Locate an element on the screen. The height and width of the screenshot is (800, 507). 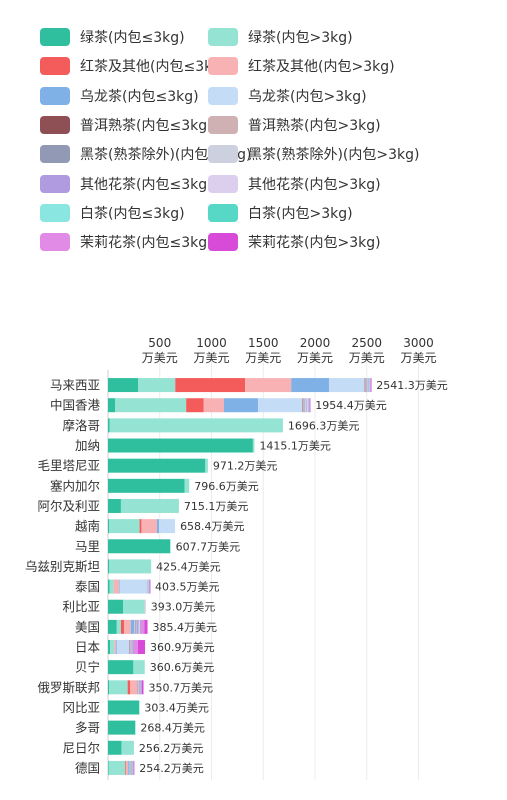
legend-item: 茉莉花茶(内包>3kg) is located at coordinates (294, 242).